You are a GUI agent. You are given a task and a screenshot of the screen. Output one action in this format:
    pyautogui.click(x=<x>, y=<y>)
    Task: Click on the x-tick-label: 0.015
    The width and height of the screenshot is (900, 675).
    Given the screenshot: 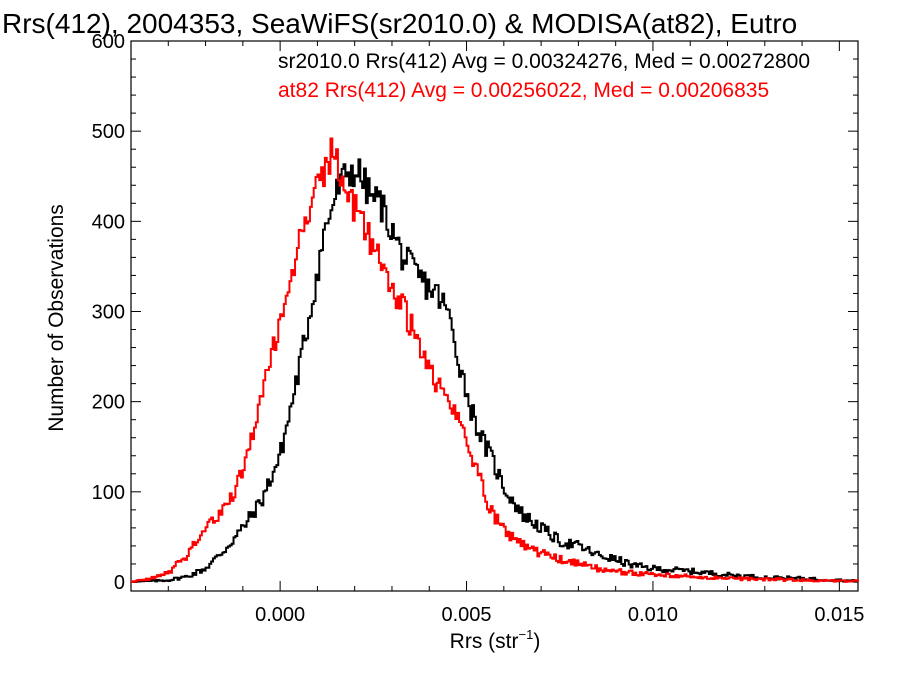 What is the action you would take?
    pyautogui.click(x=839, y=615)
    